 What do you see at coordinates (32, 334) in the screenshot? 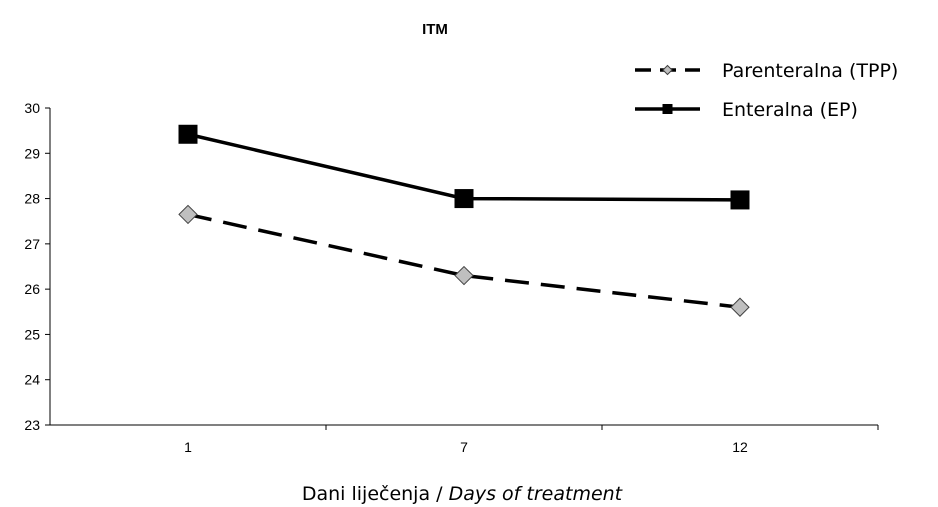
I see `y-tick-label: 25` at bounding box center [32, 334].